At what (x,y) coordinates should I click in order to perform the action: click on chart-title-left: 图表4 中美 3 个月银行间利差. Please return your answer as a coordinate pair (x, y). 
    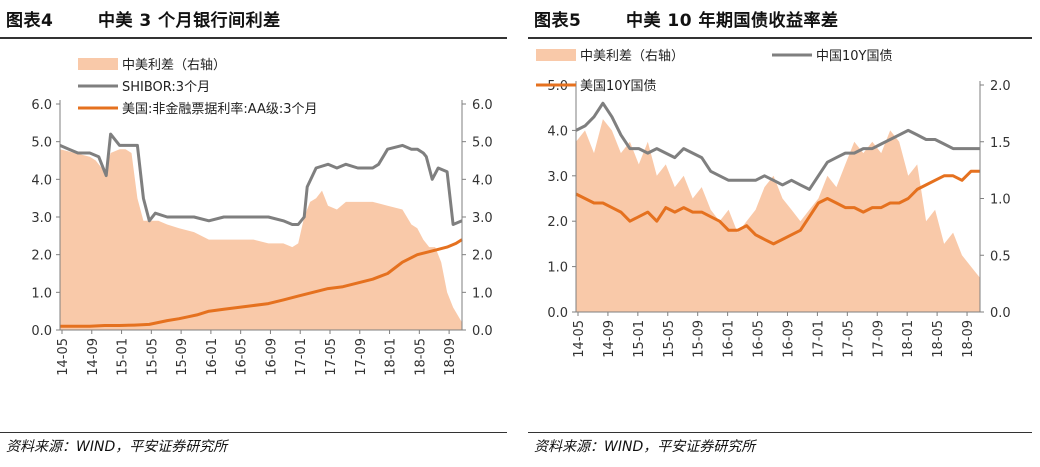
    Looking at the image, I should click on (143, 18).